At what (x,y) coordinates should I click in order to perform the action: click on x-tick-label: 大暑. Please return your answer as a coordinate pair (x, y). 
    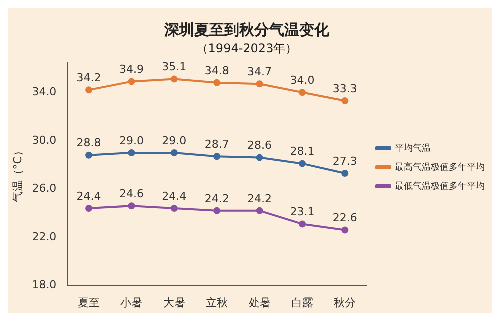
    Looking at the image, I should click on (174, 303).